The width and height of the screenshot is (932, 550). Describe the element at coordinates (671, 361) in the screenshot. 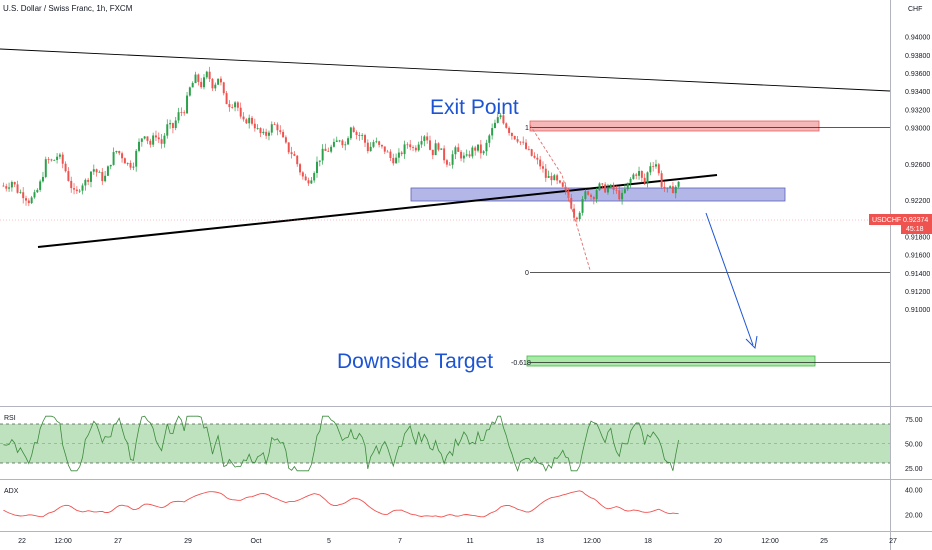

I see `target-zone` at that location.